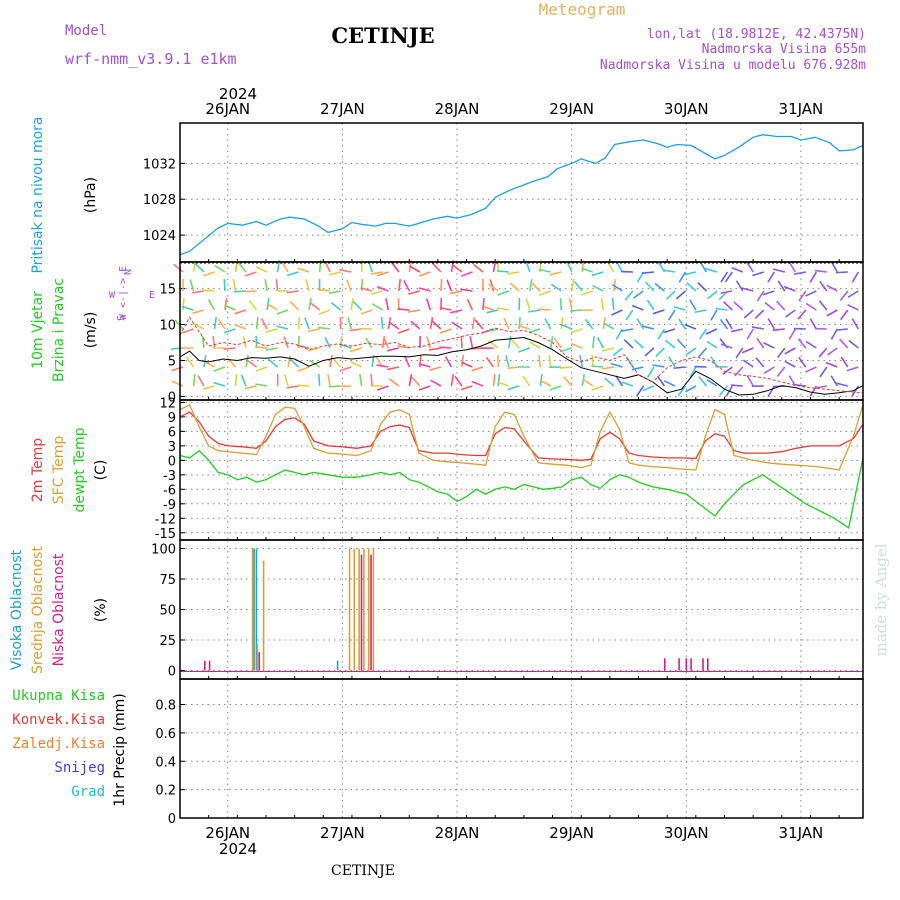  I want to click on ytick-label-temperature-9: 12, so click(167, 403).